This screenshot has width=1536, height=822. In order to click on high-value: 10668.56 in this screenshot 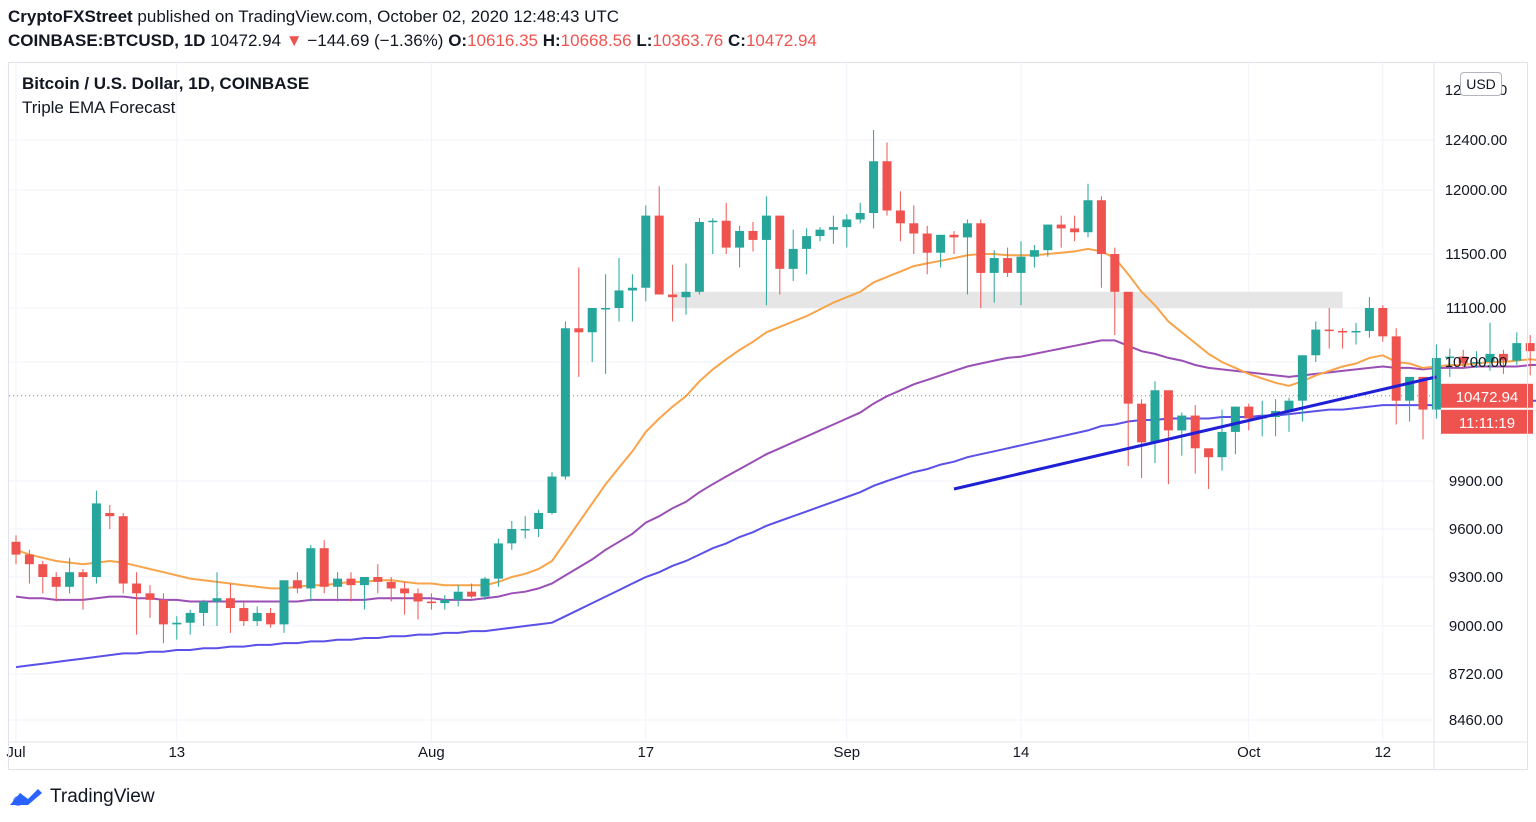, I will do `click(596, 40)`.